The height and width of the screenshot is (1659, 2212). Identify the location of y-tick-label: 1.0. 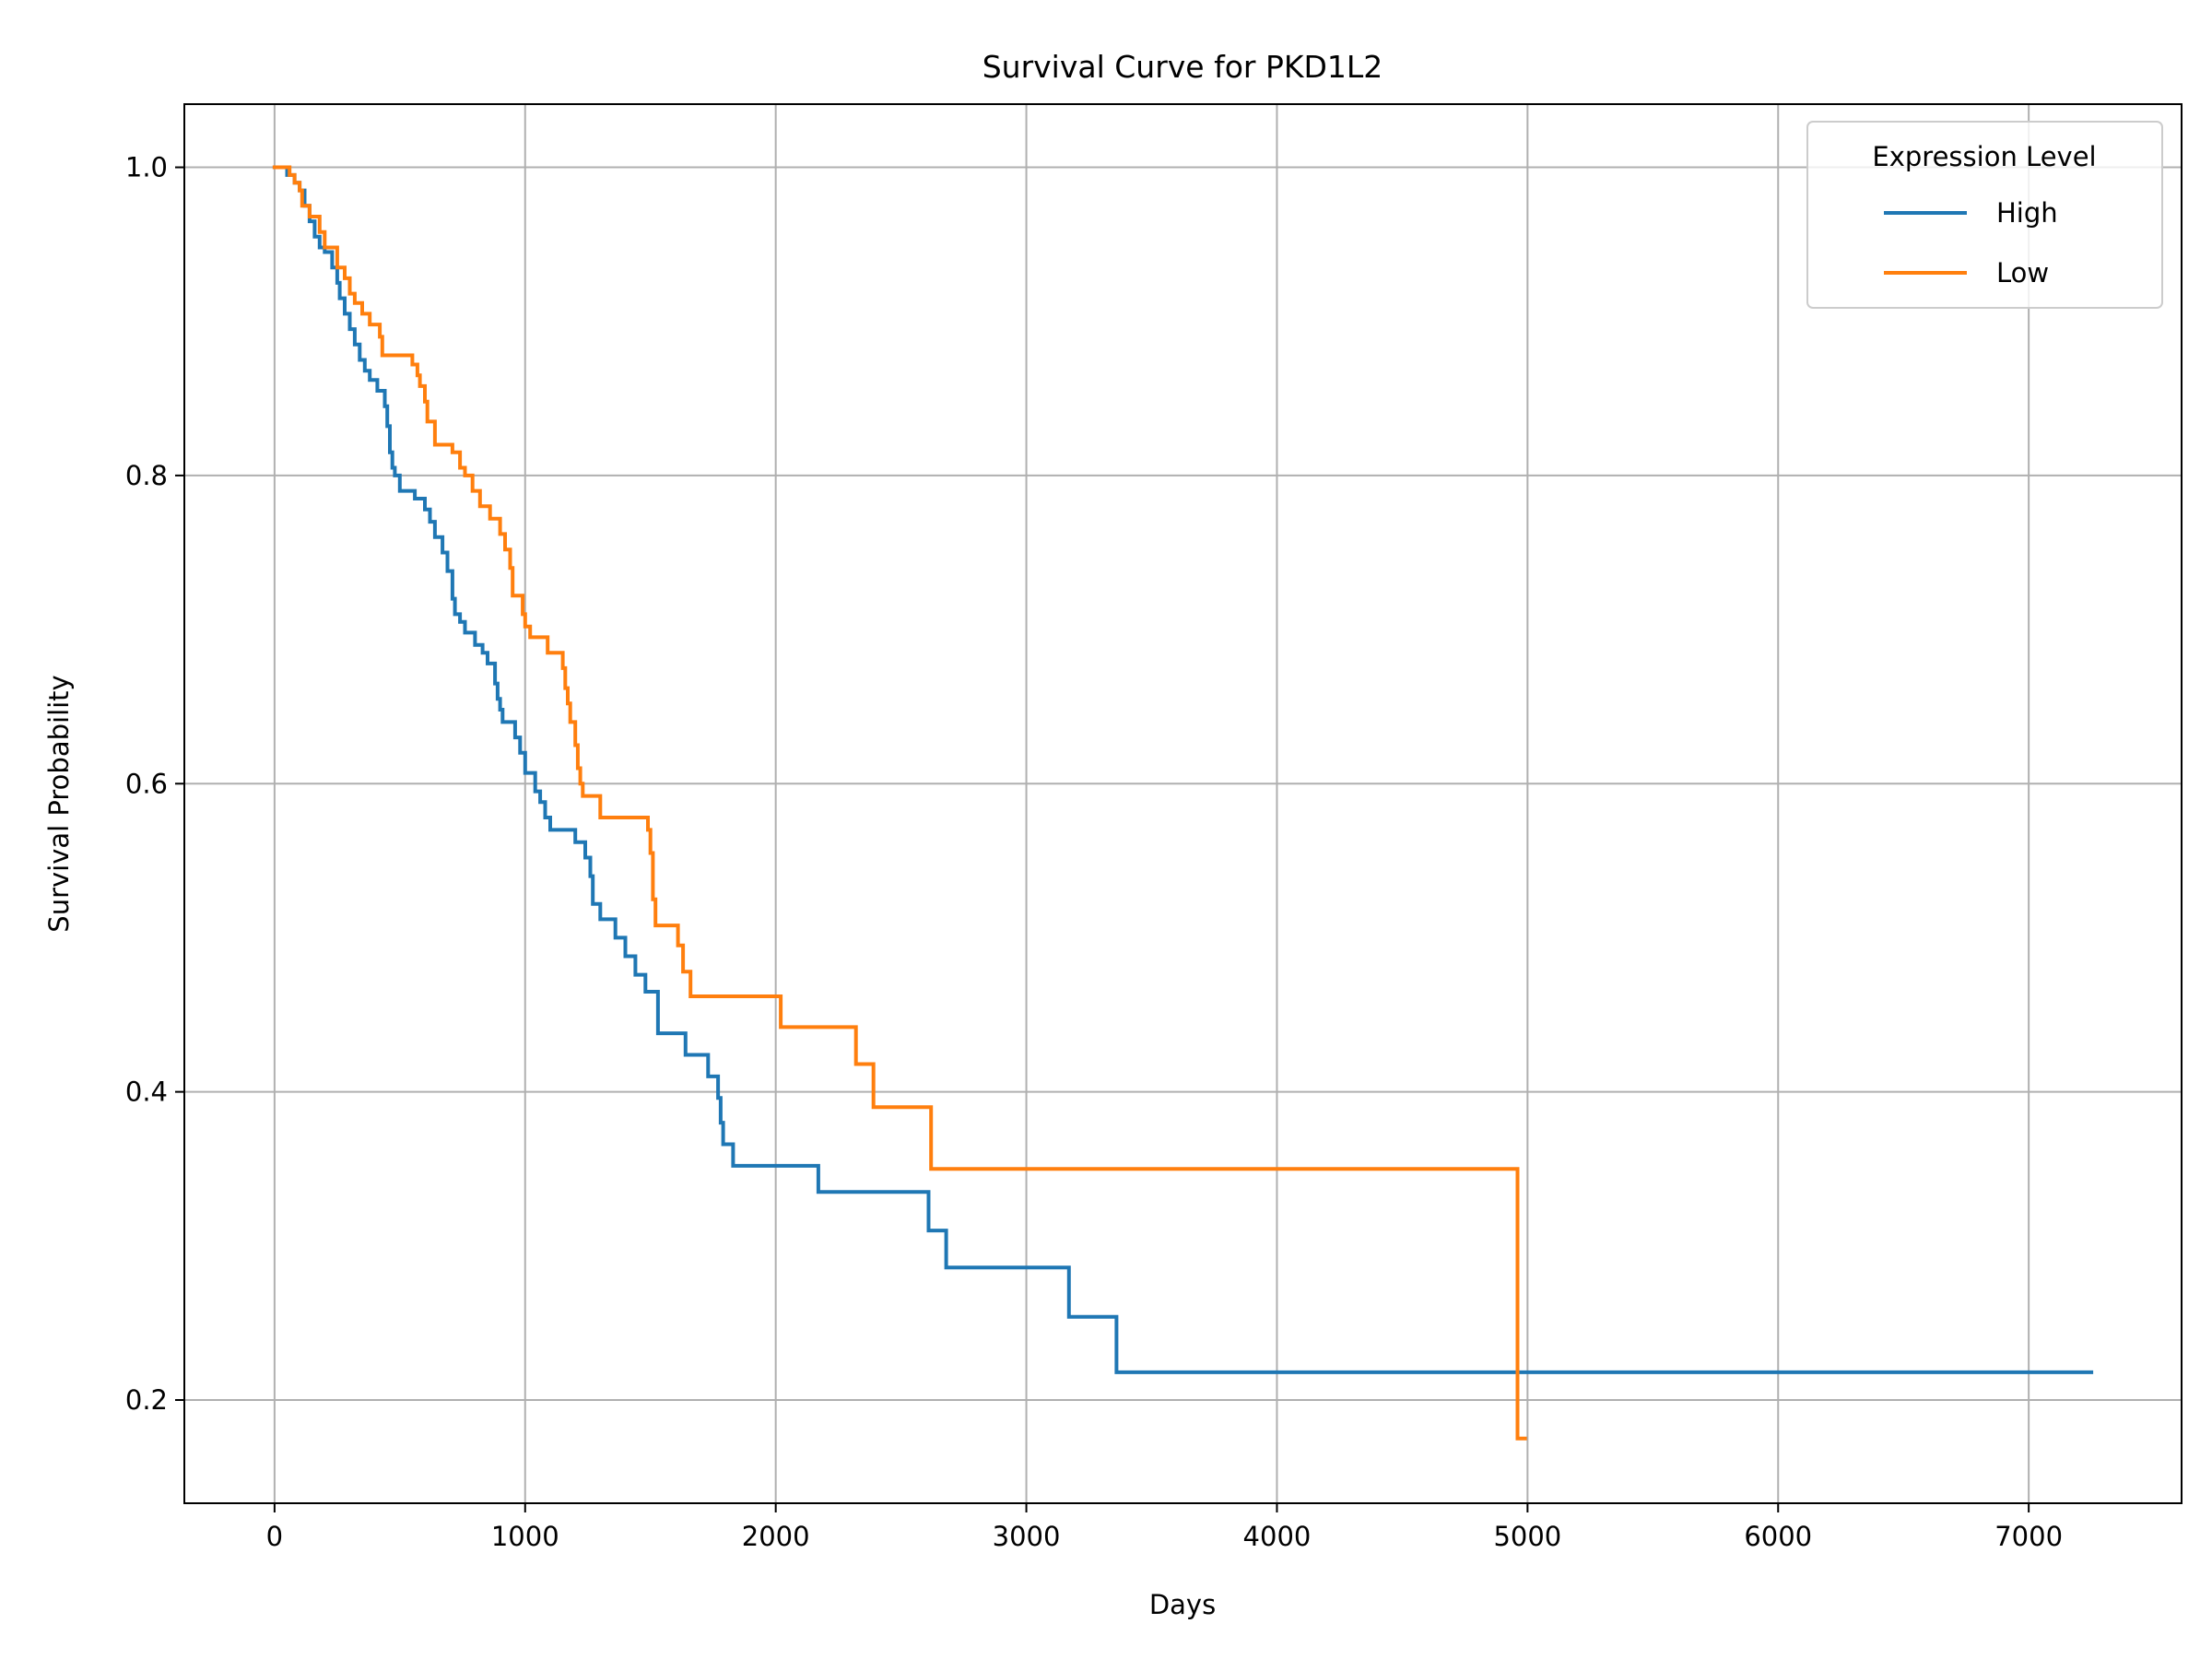
(146, 167).